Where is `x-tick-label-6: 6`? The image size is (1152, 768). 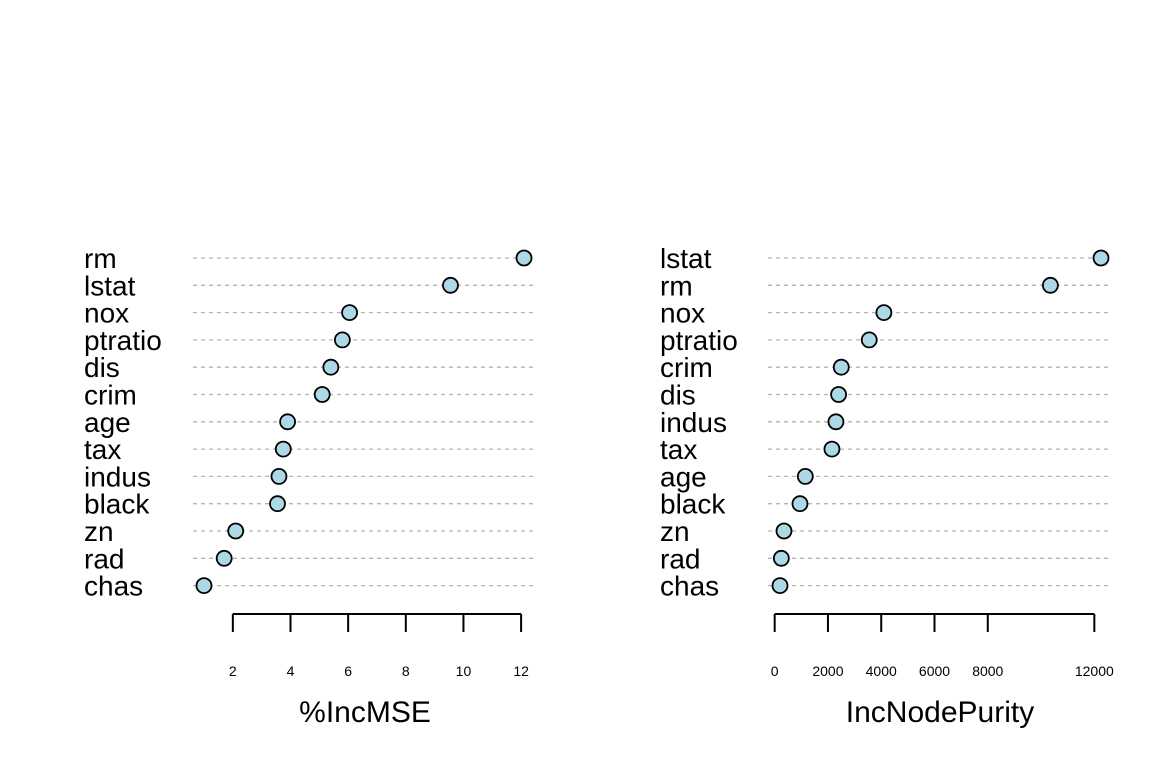
x-tick-label-6: 6 is located at coordinates (348, 671).